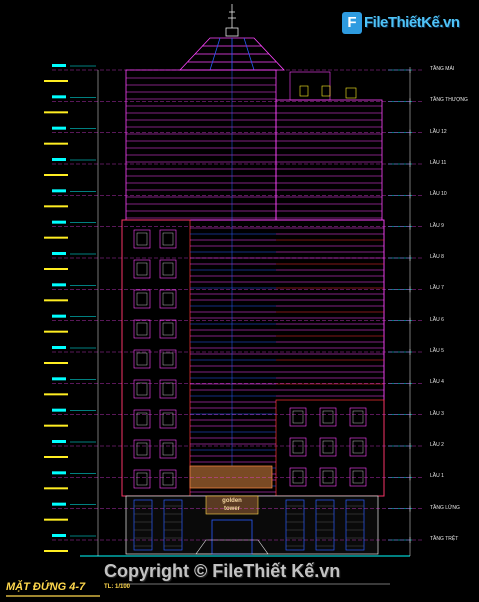  Describe the element at coordinates (437, 225) in the screenshot. I see `floor-label: LẦU 9` at that location.